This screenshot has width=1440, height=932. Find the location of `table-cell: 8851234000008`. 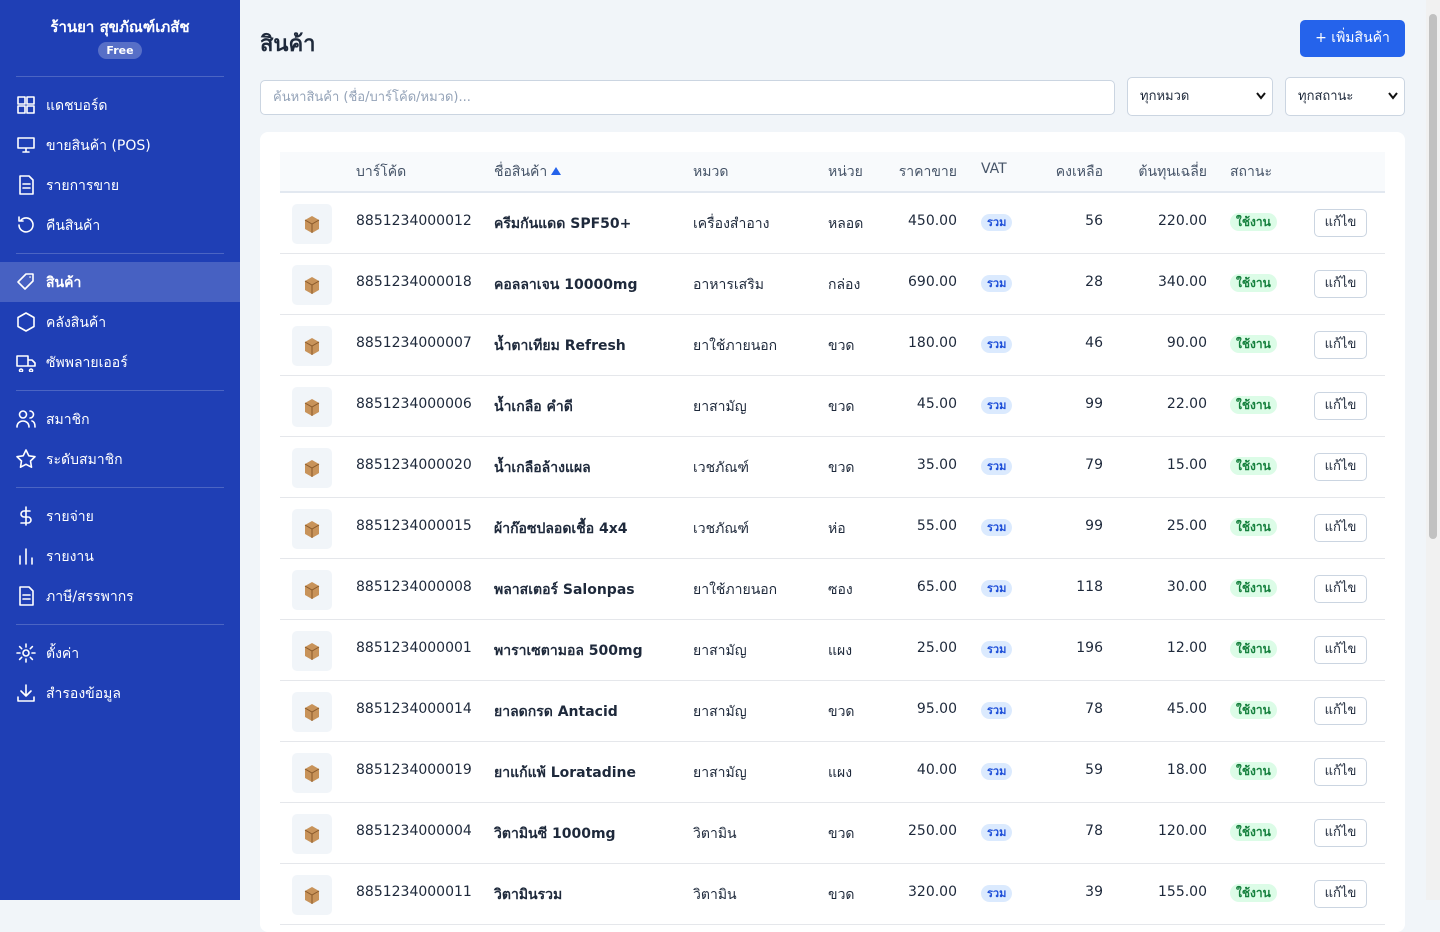

table-cell: 8851234000008 is located at coordinates (414, 587).